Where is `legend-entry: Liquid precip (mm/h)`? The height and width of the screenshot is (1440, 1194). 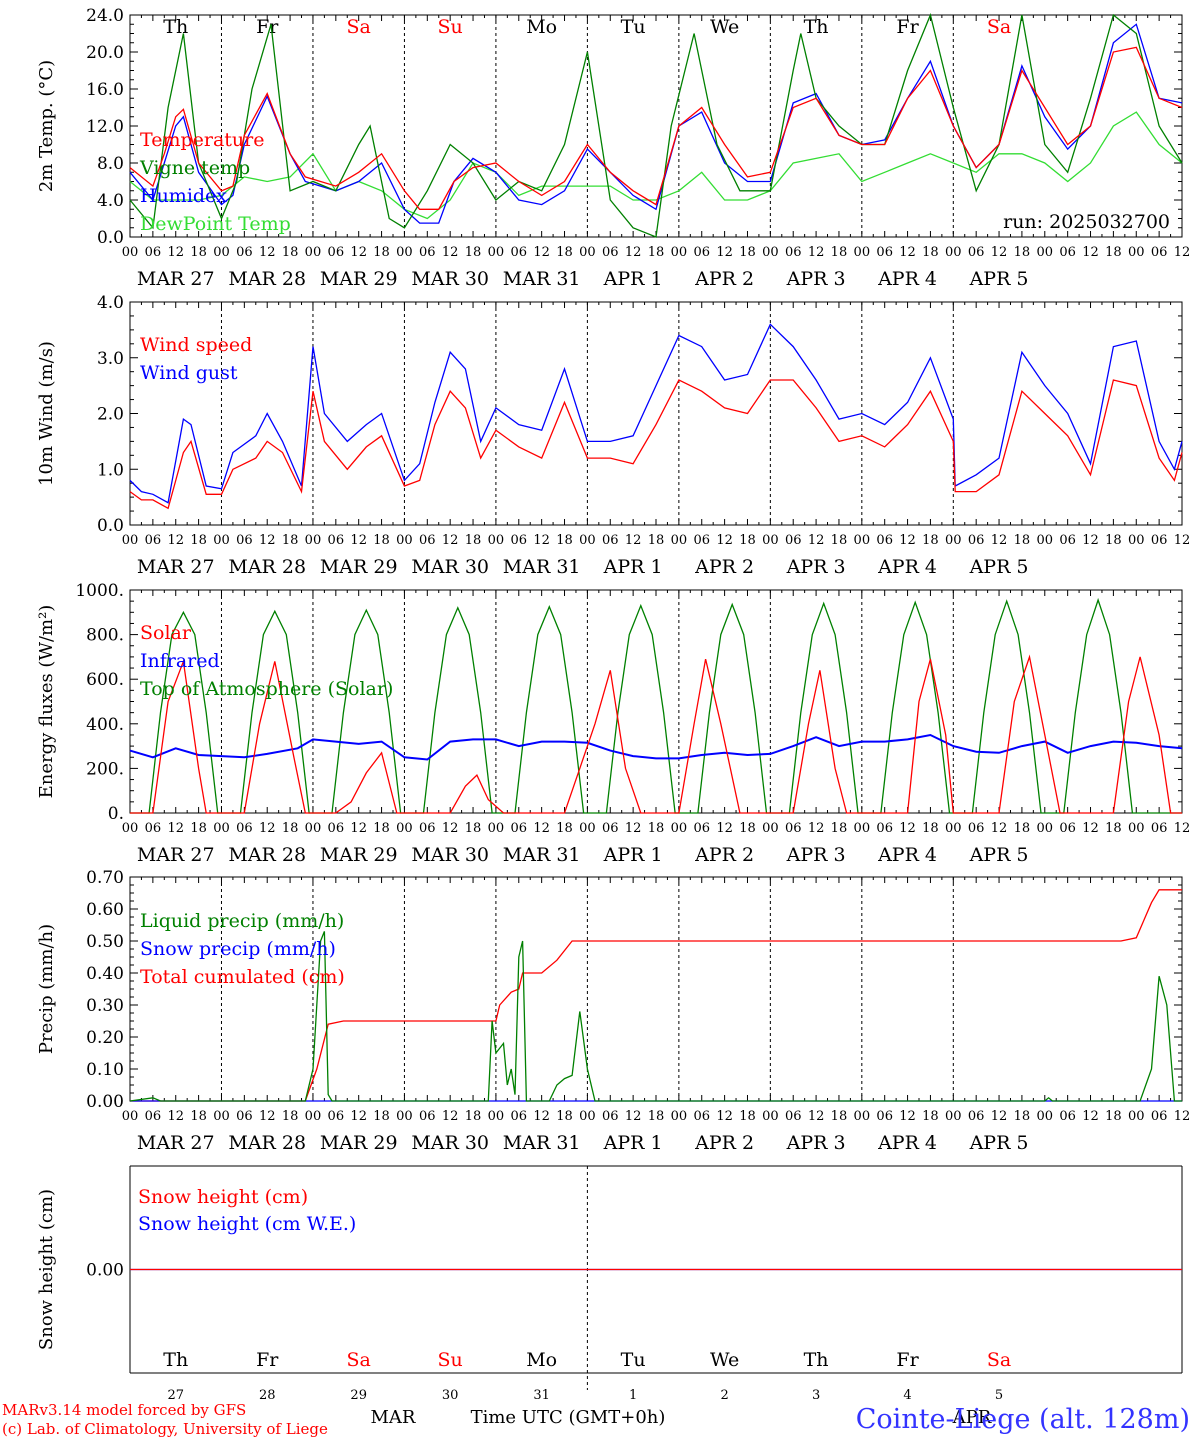
legend-entry: Liquid precip (mm/h) is located at coordinates (242, 921).